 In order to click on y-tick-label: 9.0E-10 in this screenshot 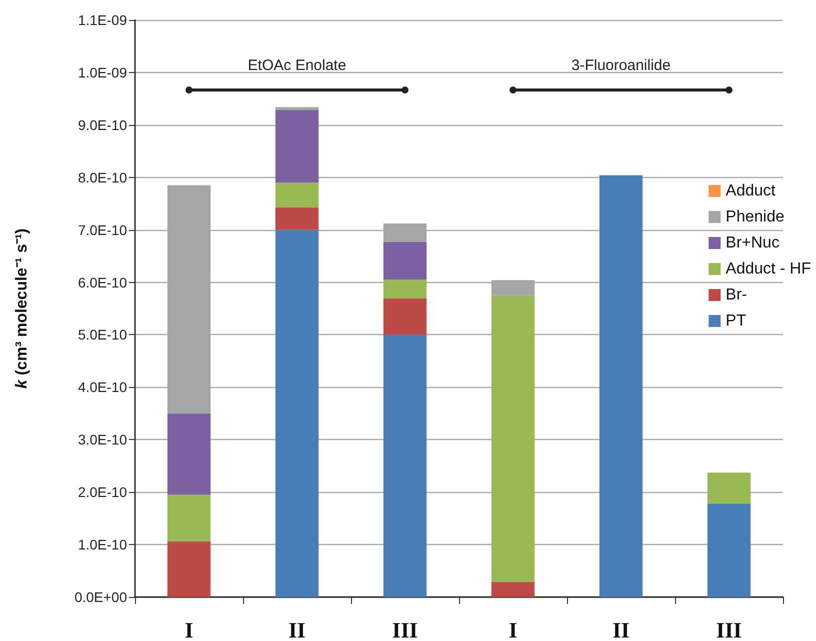, I will do `click(103, 124)`.